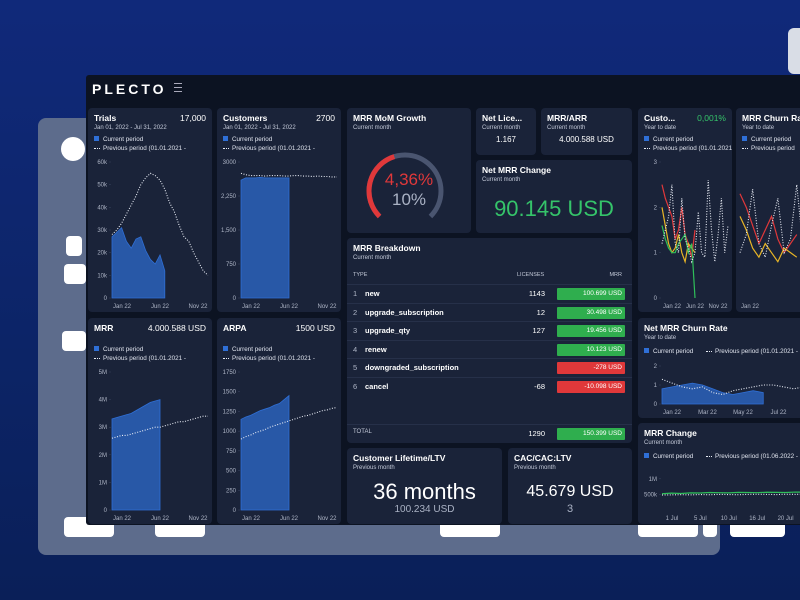 The width and height of the screenshot is (800, 600). Describe the element at coordinates (409, 199) in the screenshot. I see `gauge-target: 10%` at that location.